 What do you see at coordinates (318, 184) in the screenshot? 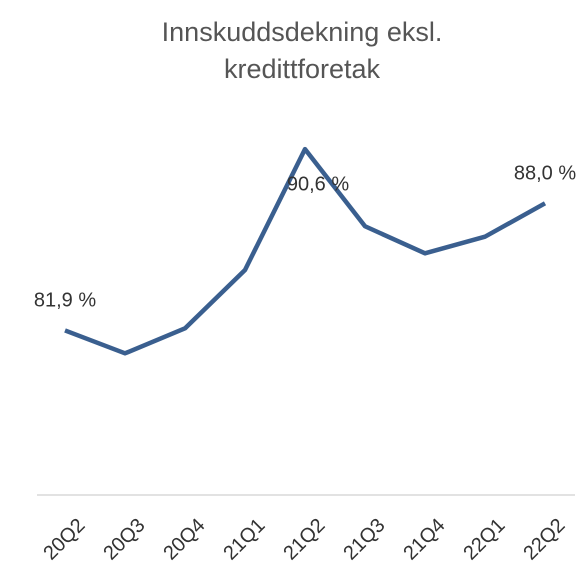
I see `data-label: 90,6 %` at bounding box center [318, 184].